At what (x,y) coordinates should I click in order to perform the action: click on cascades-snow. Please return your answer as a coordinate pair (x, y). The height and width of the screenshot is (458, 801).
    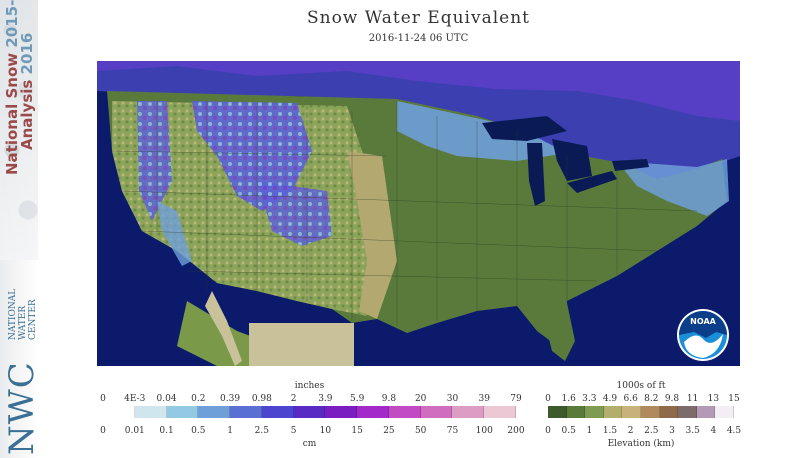
    Looking at the image, I should click on (154, 161).